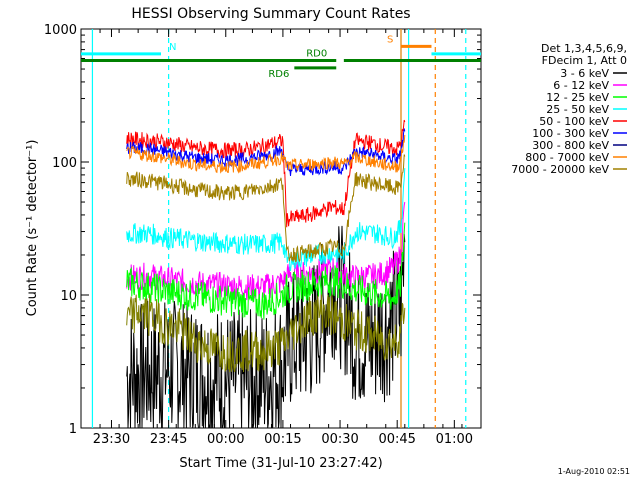 The height and width of the screenshot is (480, 640). What do you see at coordinates (396, 439) in the screenshot?
I see `x-tick-label: 00:45` at bounding box center [396, 439].